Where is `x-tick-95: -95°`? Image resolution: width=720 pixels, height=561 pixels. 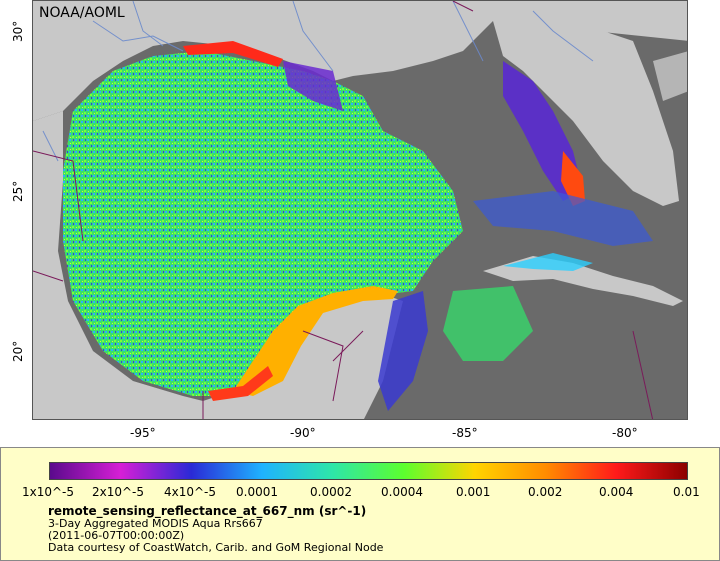 x-tick-95: -95° is located at coordinates (143, 433).